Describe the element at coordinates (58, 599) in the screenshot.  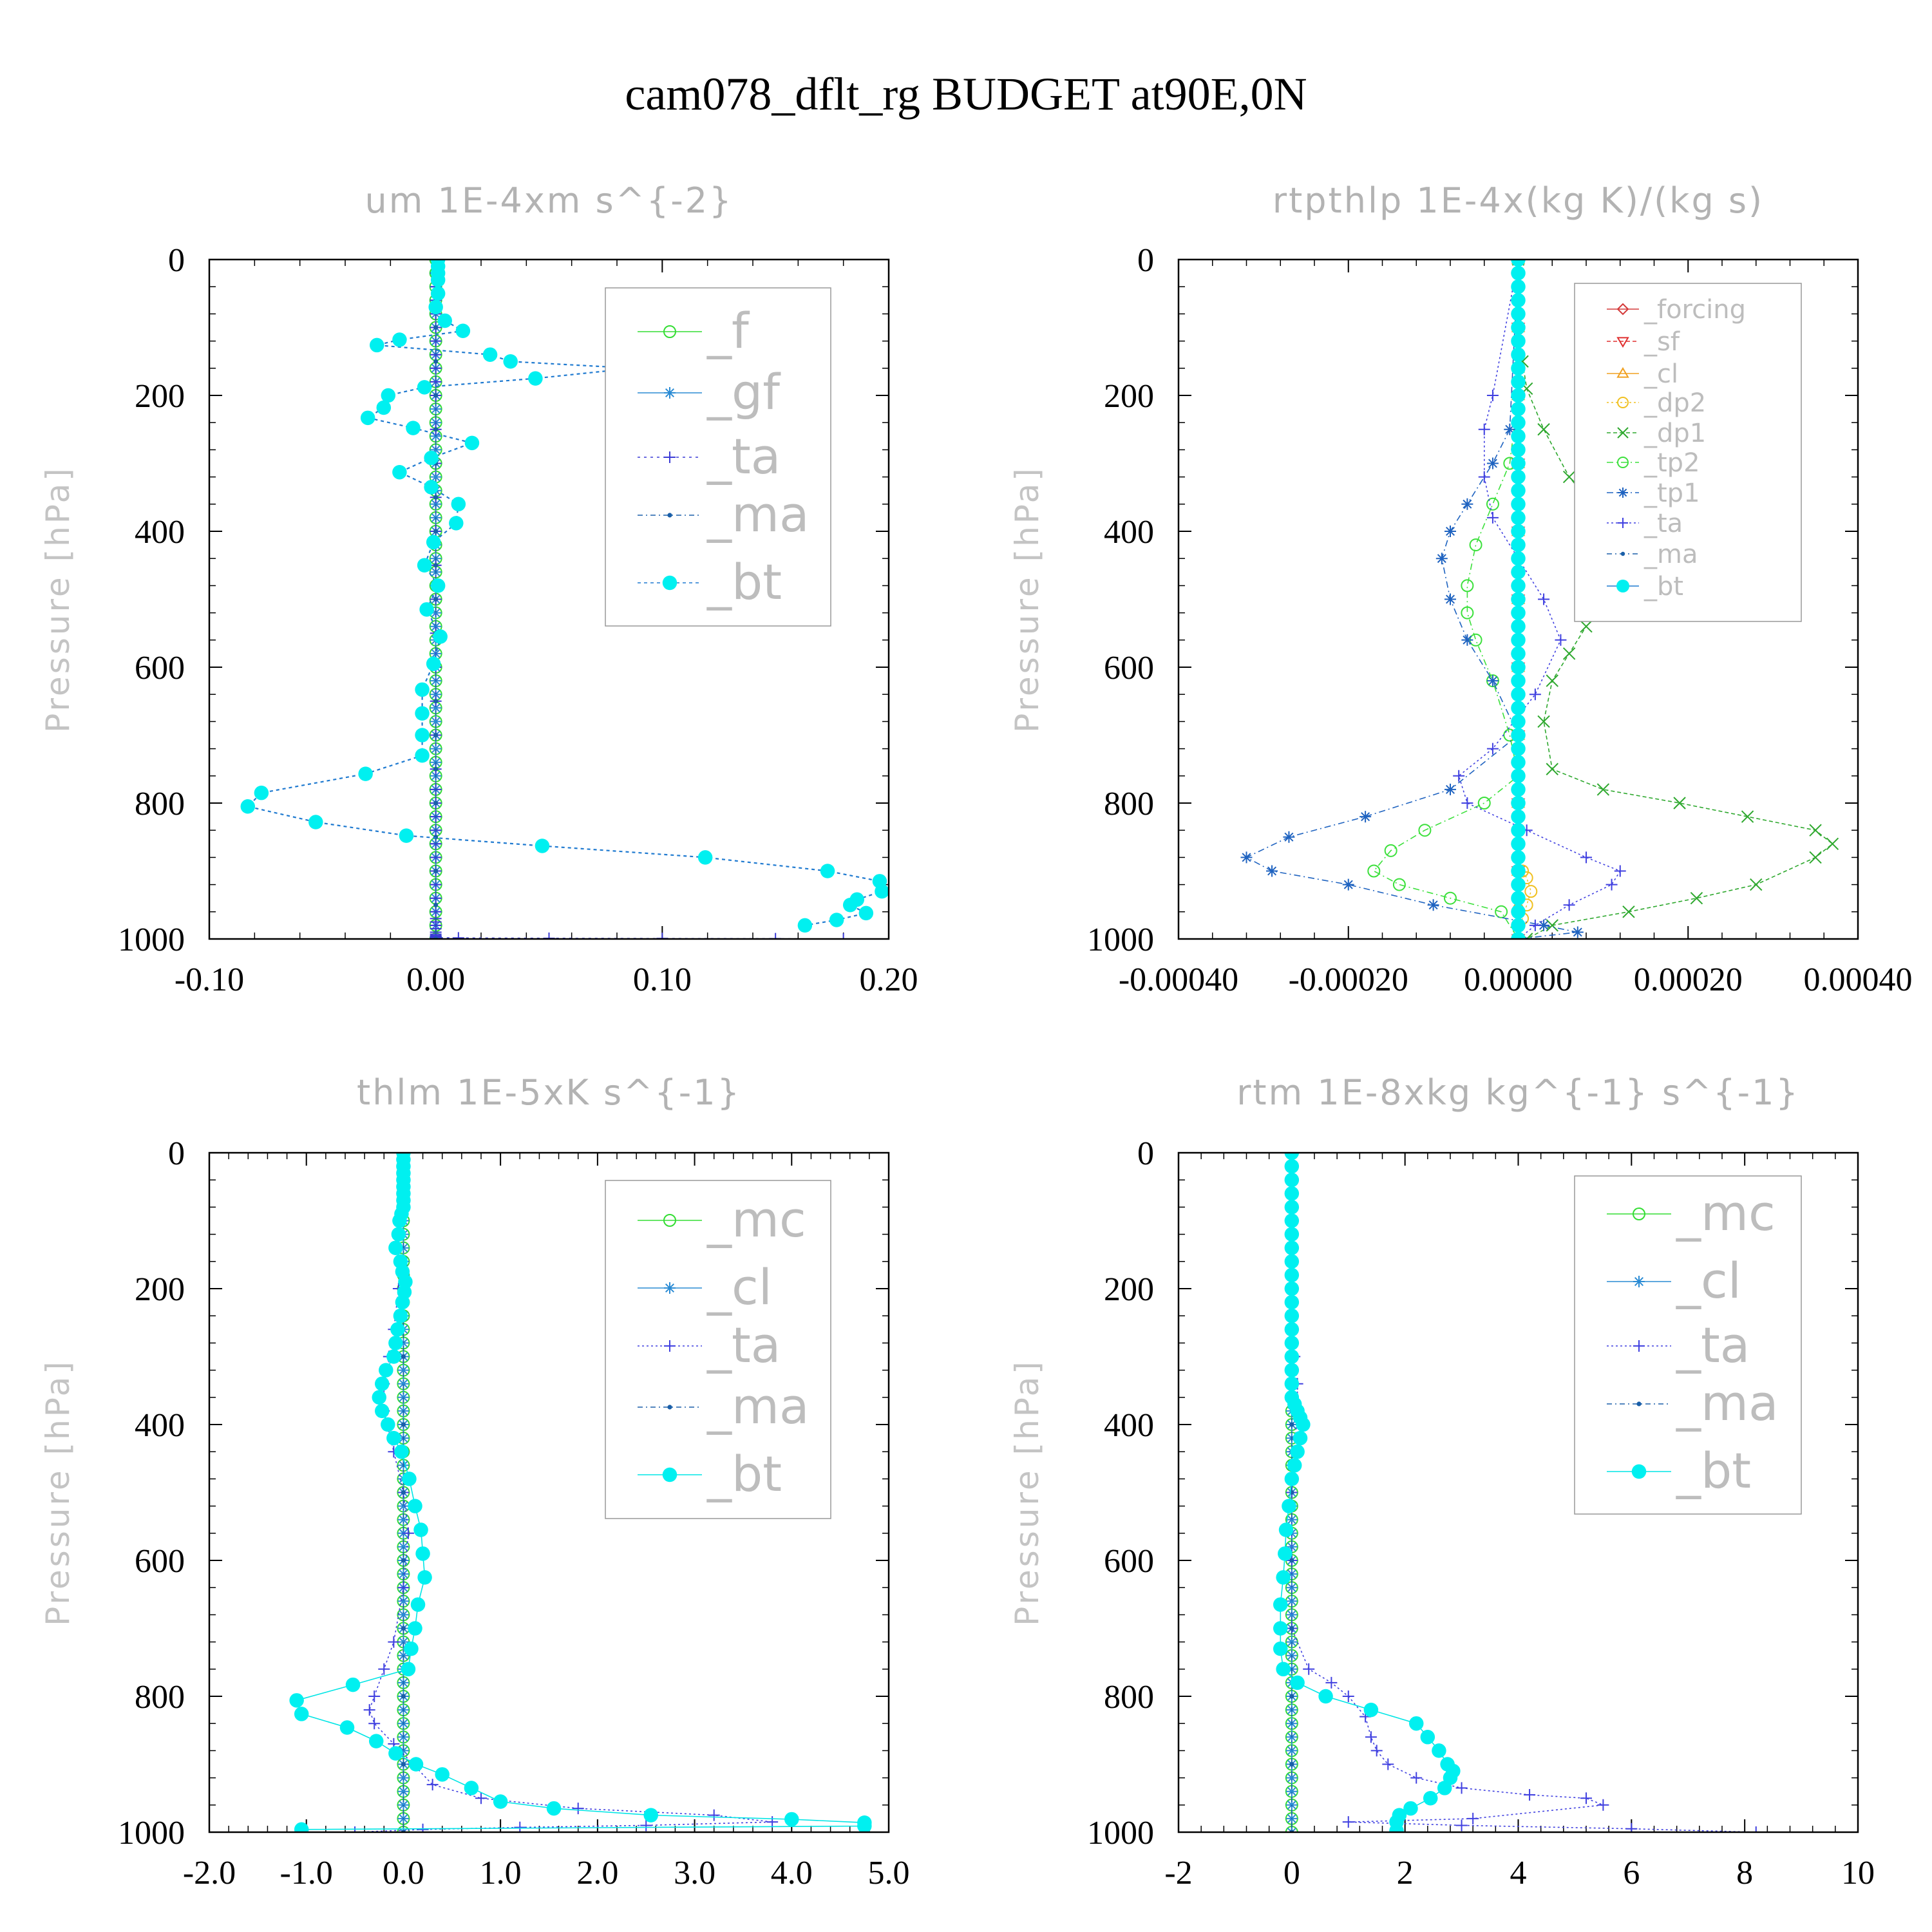
I see `y-axis-label: Pressure [hPa]` at that location.